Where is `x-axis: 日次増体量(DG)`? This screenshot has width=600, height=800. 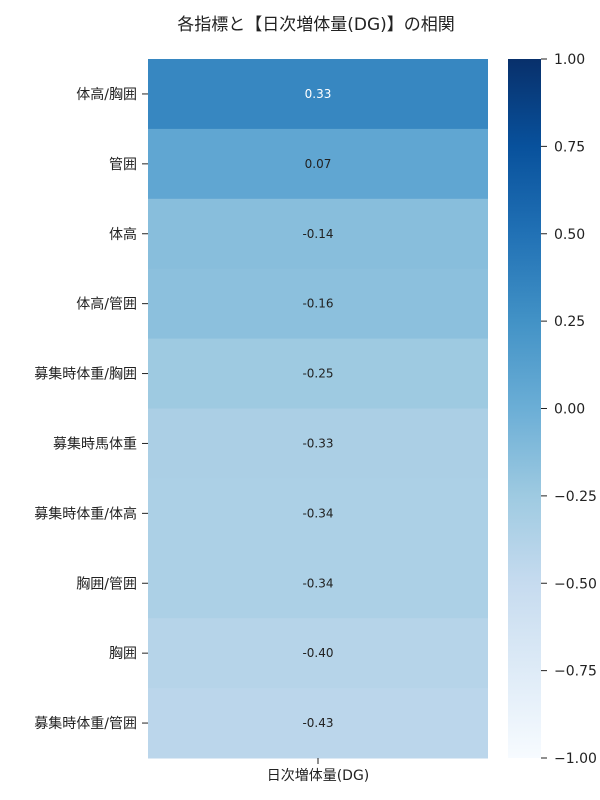
x-axis: 日次増体量(DG) is located at coordinates (318, 771).